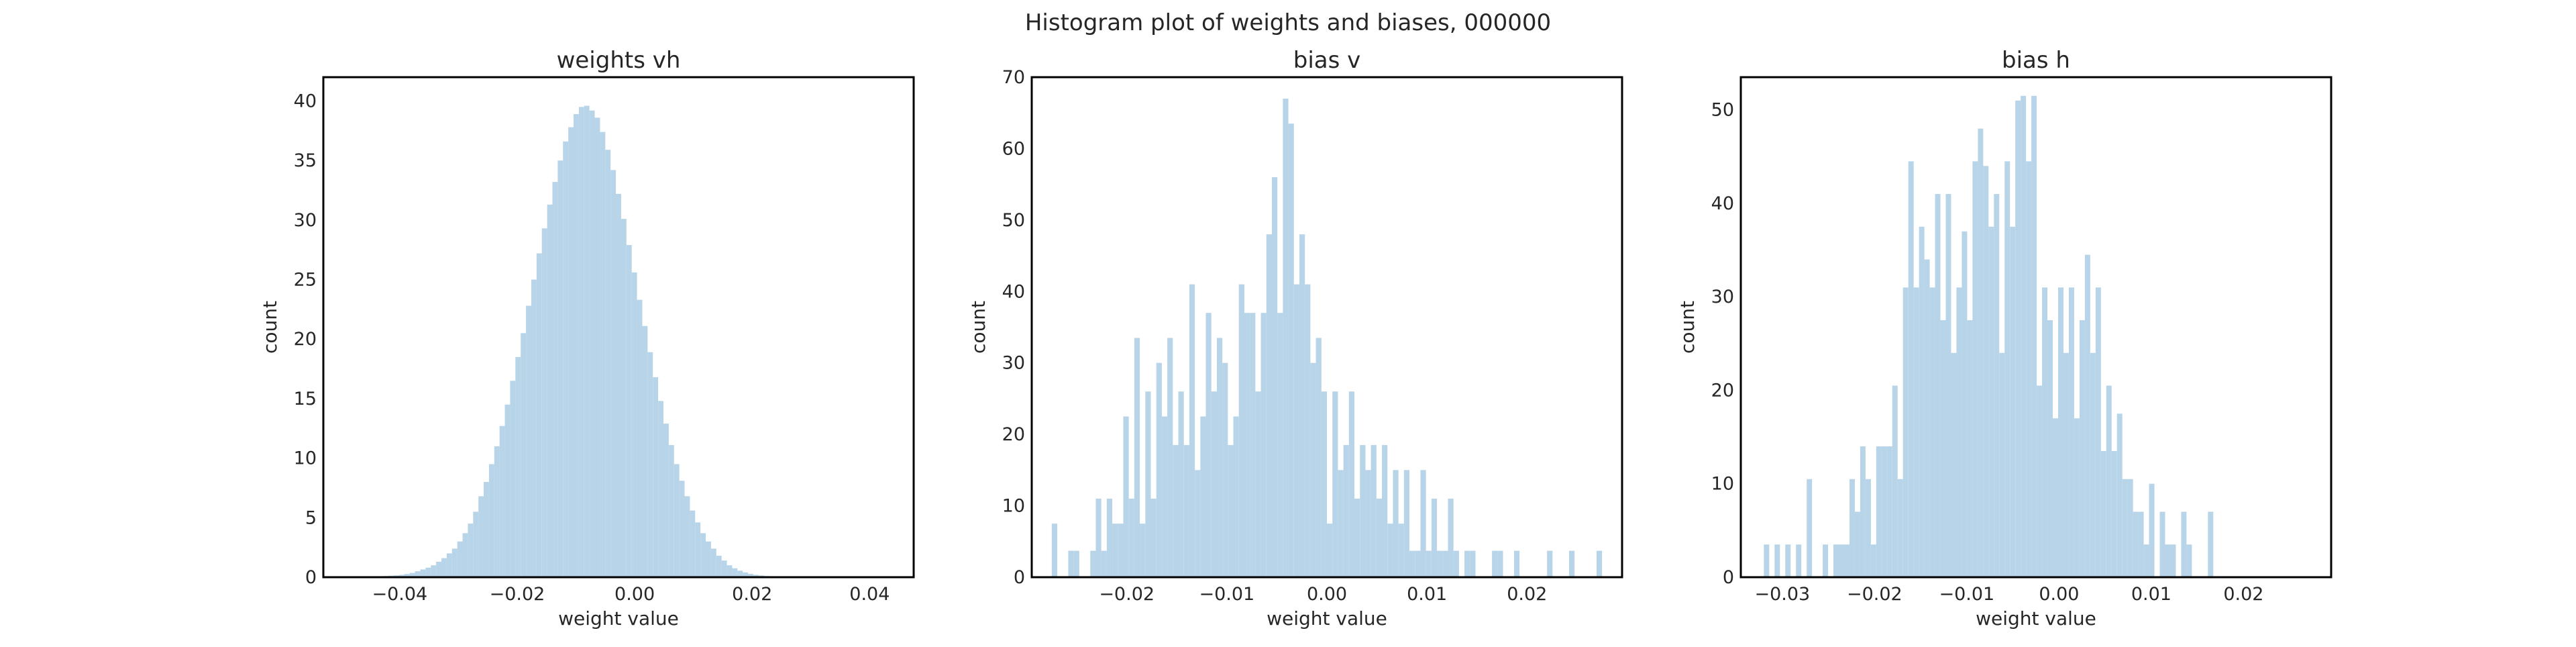  Describe the element at coordinates (1722, 110) in the screenshot. I see `y-tick-label: 50` at that location.